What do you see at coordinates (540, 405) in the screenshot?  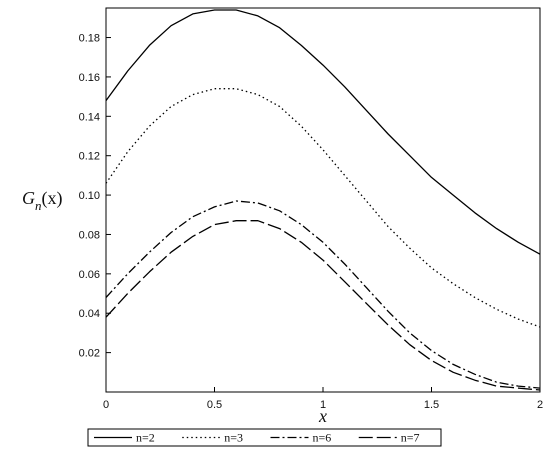 I see `x-tick-label: 2` at bounding box center [540, 405].